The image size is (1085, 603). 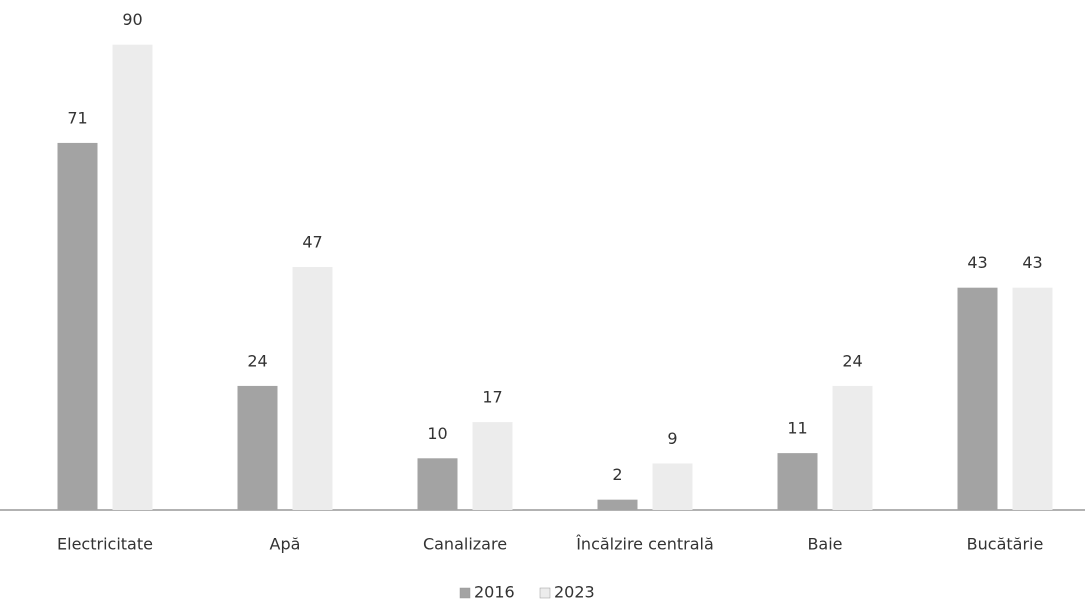 What do you see at coordinates (312, 242) in the screenshot?
I see `data-label: 47` at bounding box center [312, 242].